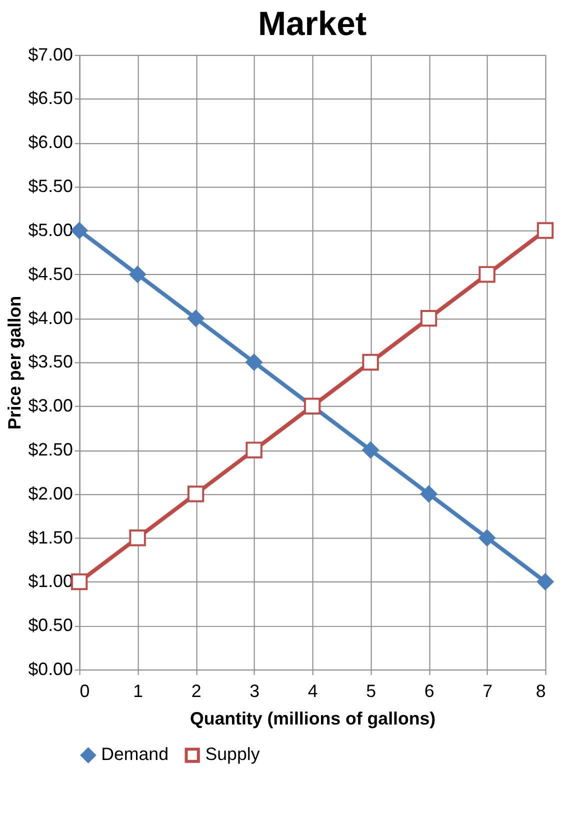  Describe the element at coordinates (487, 690) in the screenshot. I see `x-tick-label: 7` at that location.